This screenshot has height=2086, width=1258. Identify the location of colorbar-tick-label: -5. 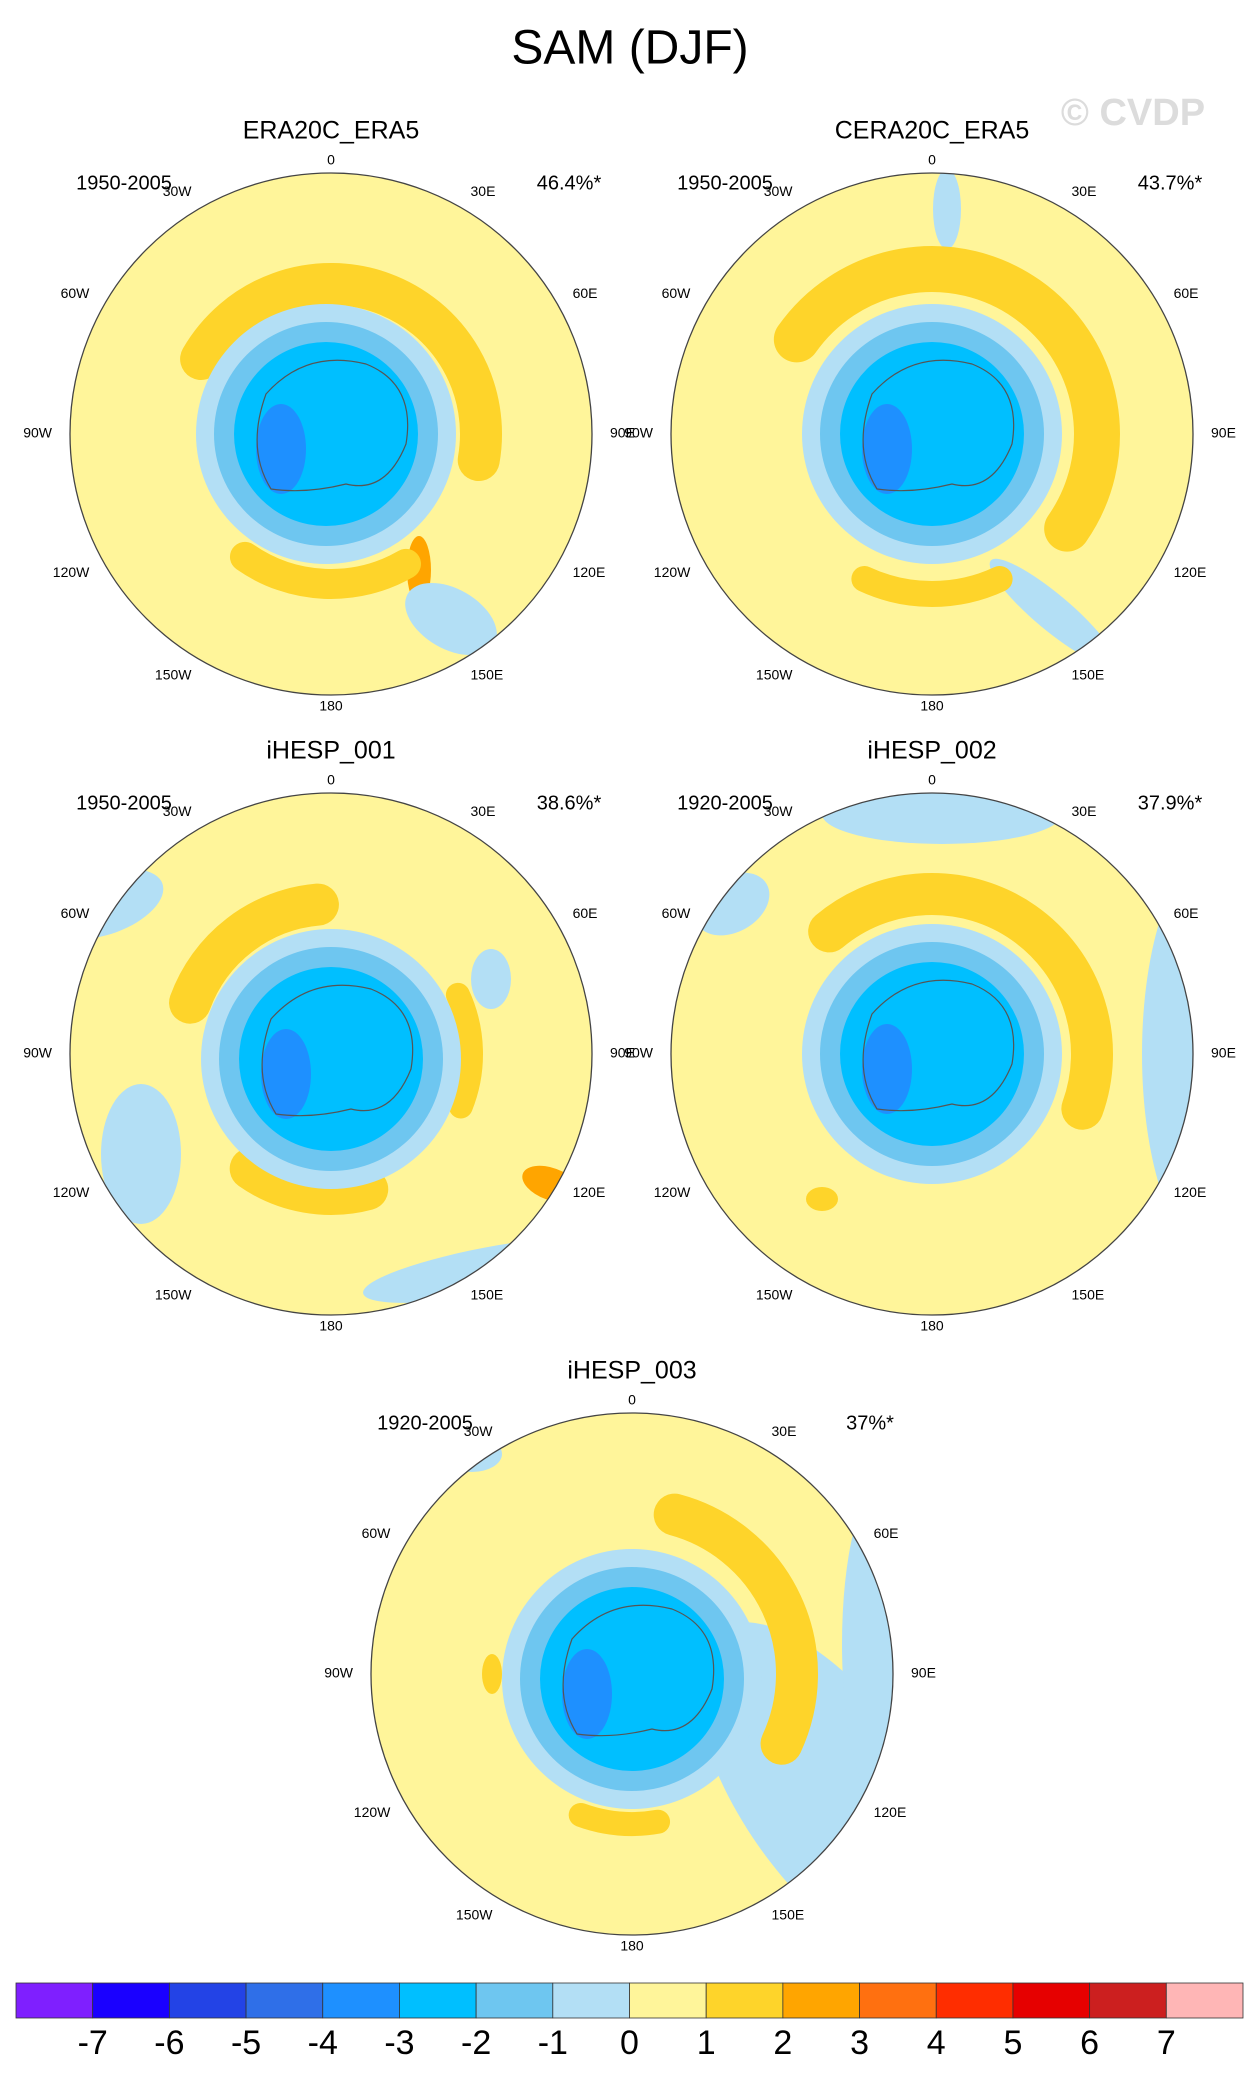
(246, 2043).